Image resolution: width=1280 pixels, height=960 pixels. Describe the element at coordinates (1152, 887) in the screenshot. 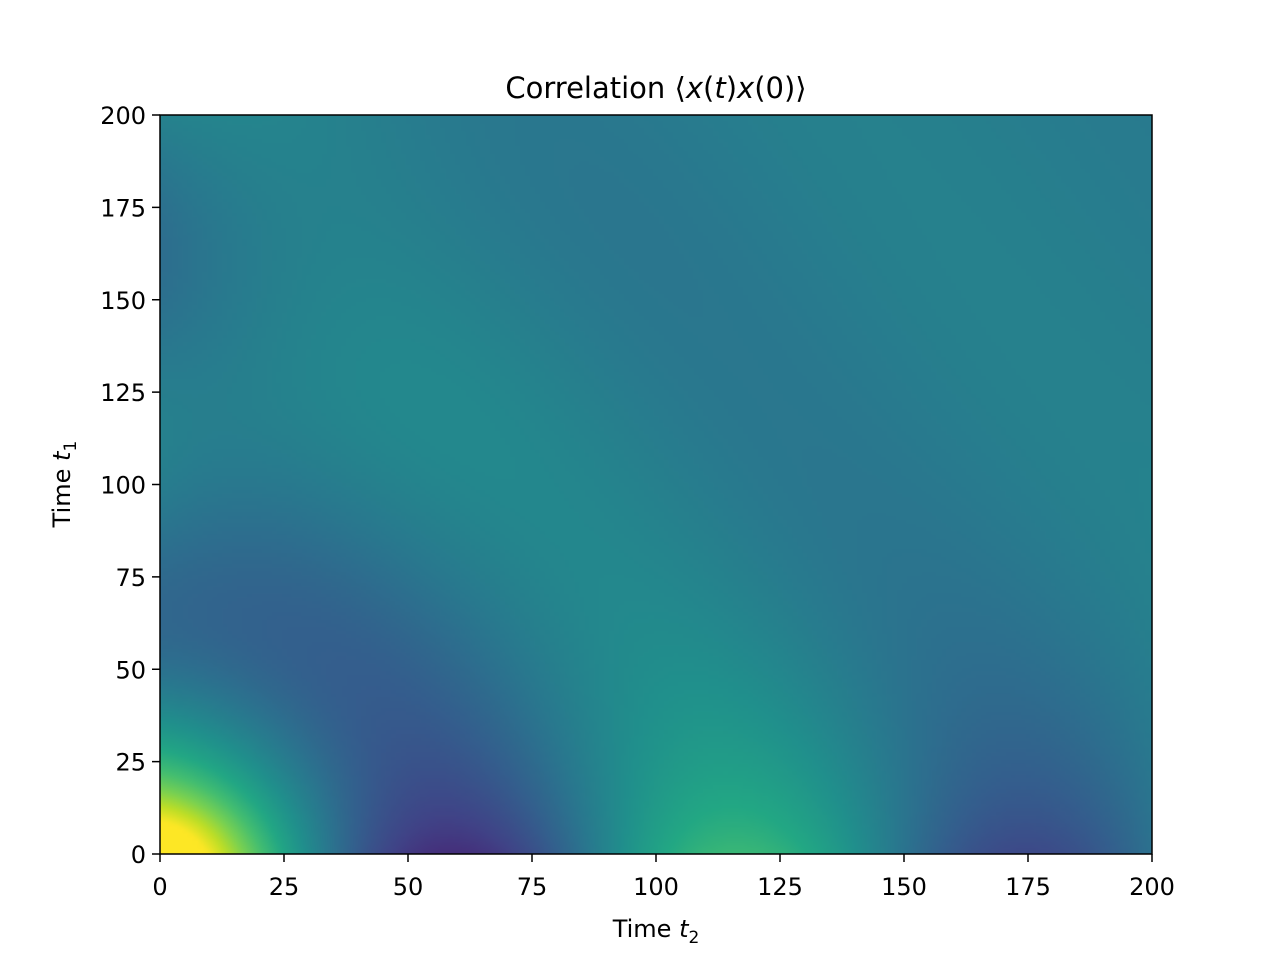

I see `x-tick-label: 200` at that location.